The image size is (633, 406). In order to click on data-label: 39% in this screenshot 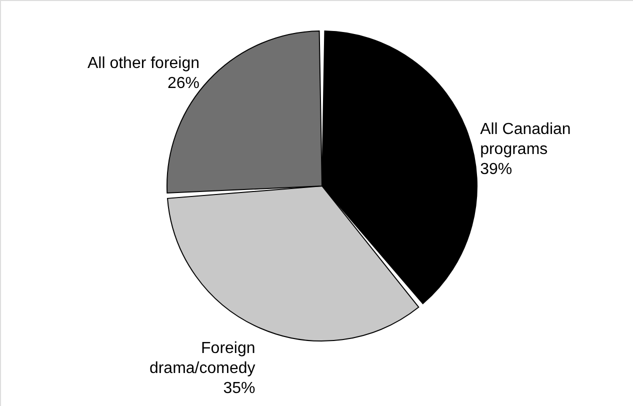, I will do `click(496, 169)`.